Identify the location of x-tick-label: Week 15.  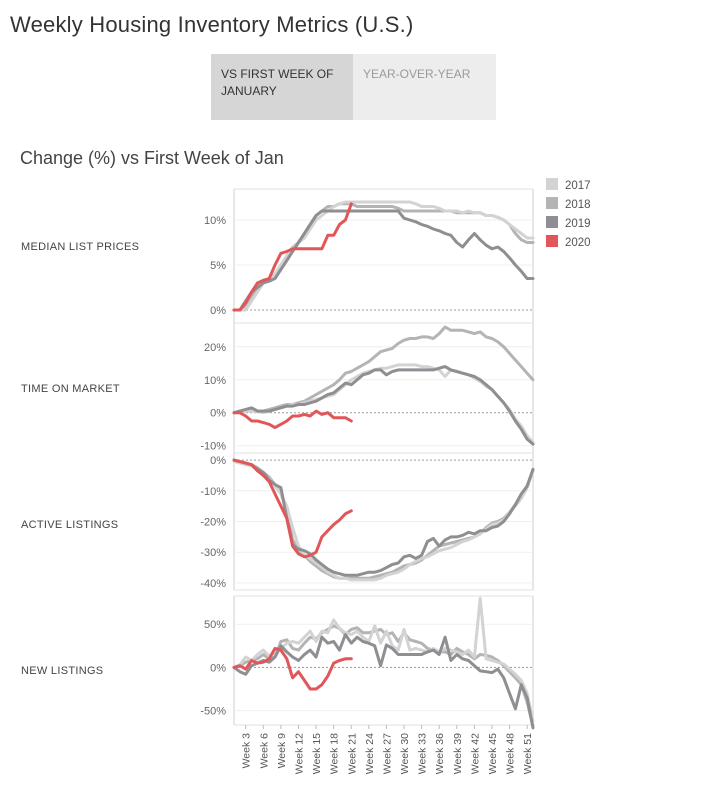
(317, 753).